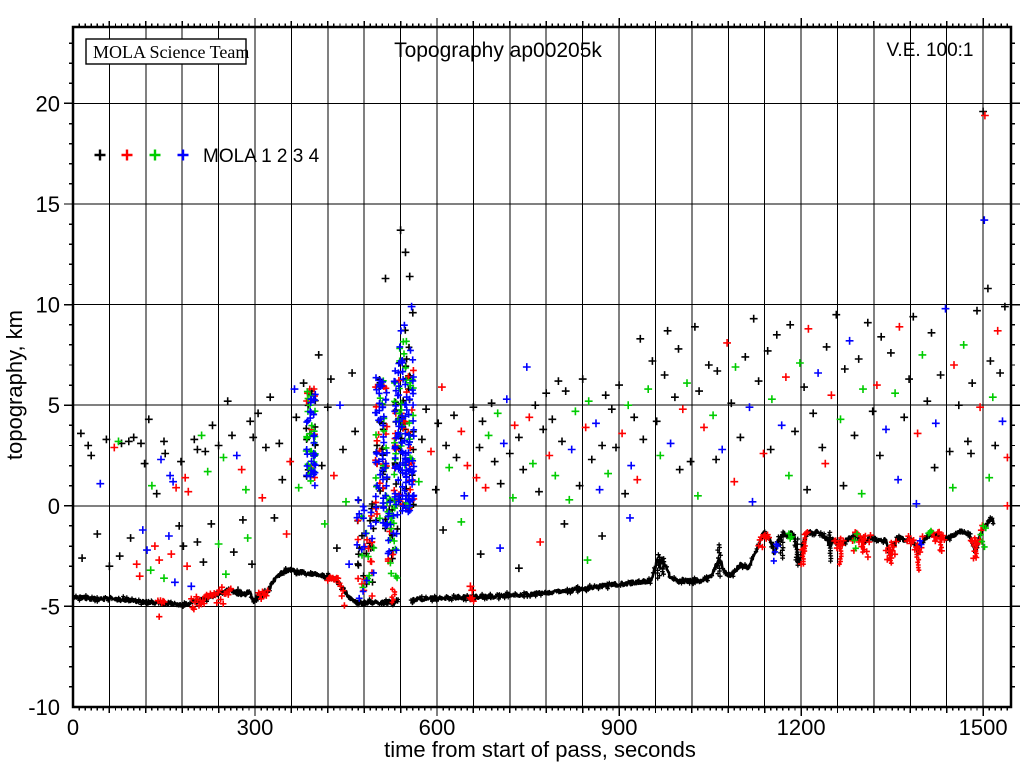 The width and height of the screenshot is (1024, 768). Describe the element at coordinates (537, 727) in the screenshot. I see `x-tick-labels: 0 300 600 900 1200 1500` at that location.